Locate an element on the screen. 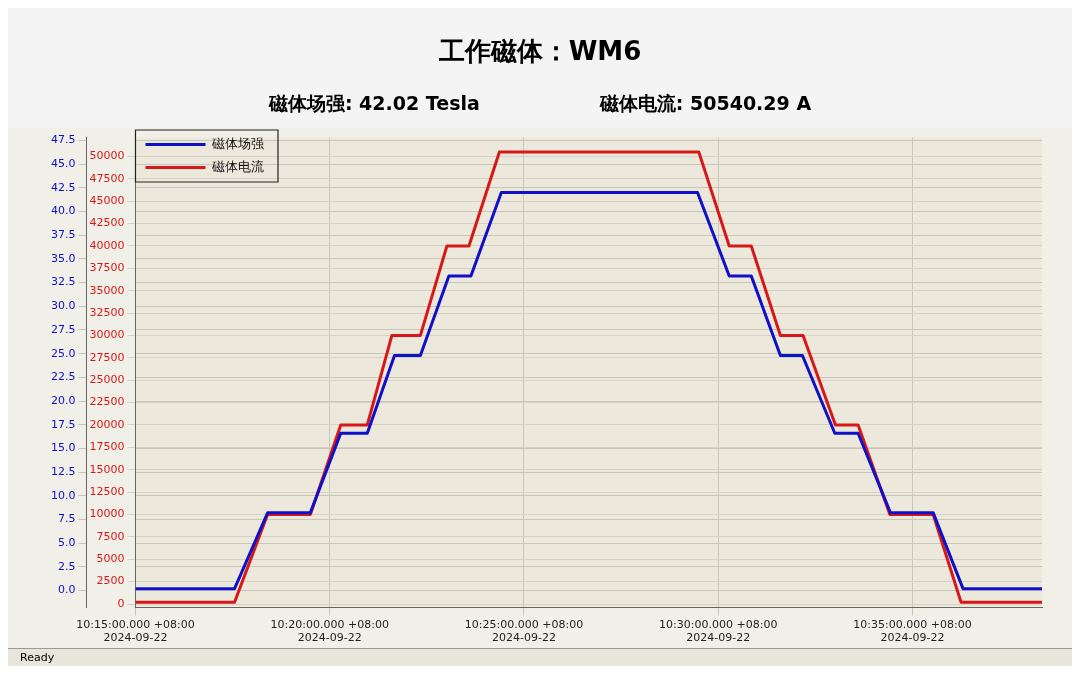 The image size is (1080, 681). y-tick-label: 47.5 is located at coordinates (63, 140).